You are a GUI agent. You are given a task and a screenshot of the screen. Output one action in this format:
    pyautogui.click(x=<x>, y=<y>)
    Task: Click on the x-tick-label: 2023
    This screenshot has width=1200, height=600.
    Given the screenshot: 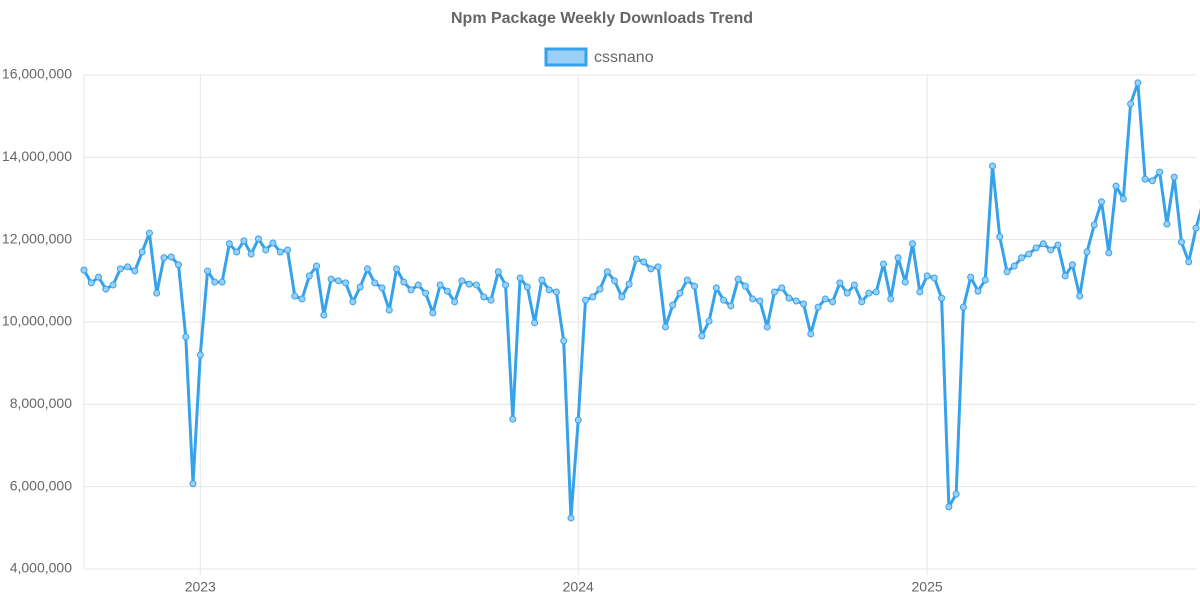 What is the action you would take?
    pyautogui.click(x=200, y=587)
    